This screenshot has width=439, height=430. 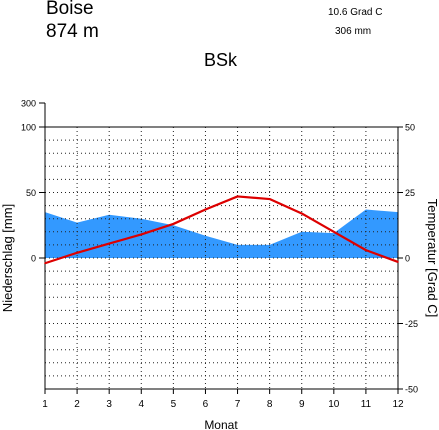 I want to click on station-elevation: 874 m, so click(x=72, y=31).